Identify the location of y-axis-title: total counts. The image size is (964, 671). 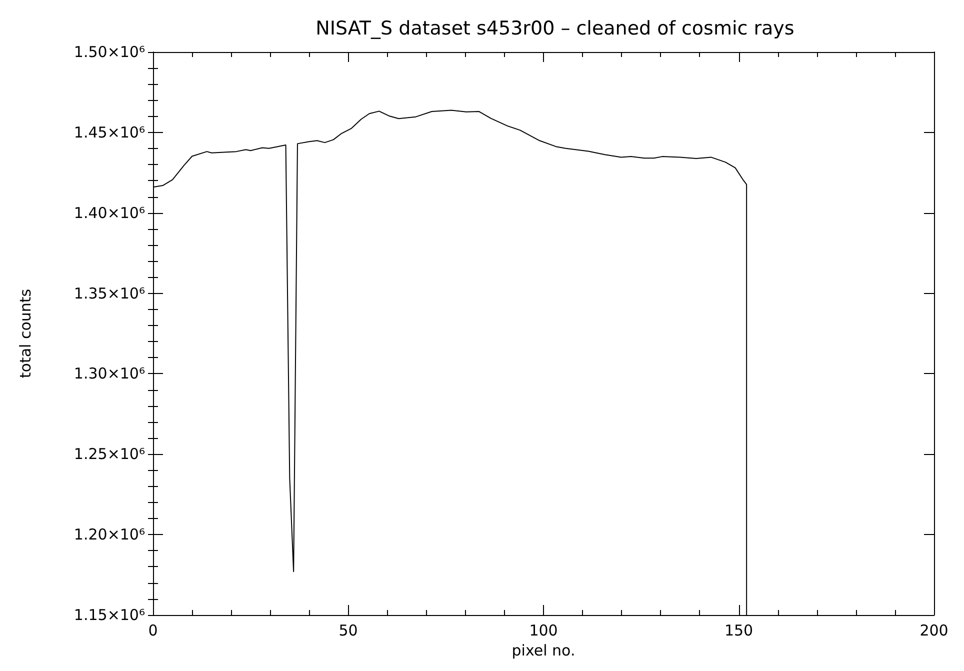
(25, 333).